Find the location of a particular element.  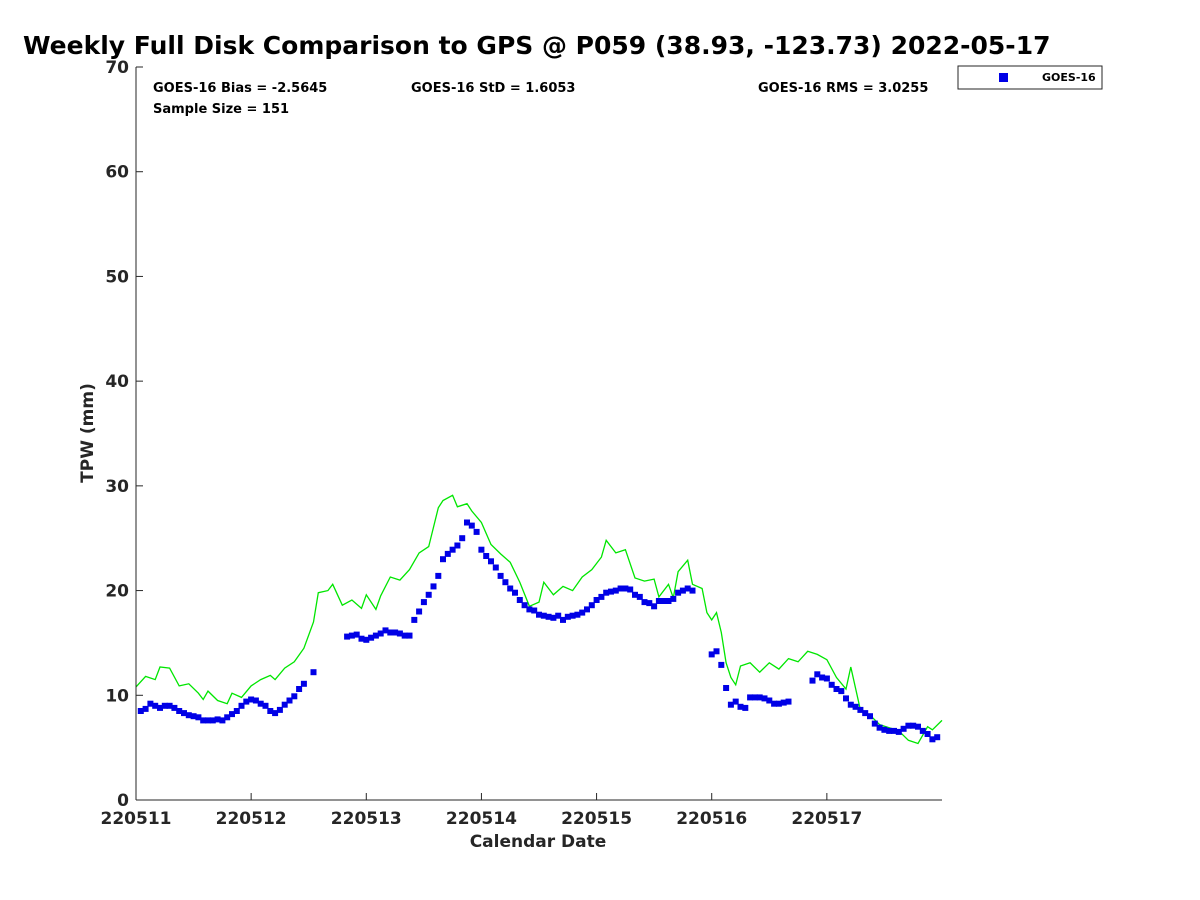

y-tick-label: 20 is located at coordinates (117, 592).